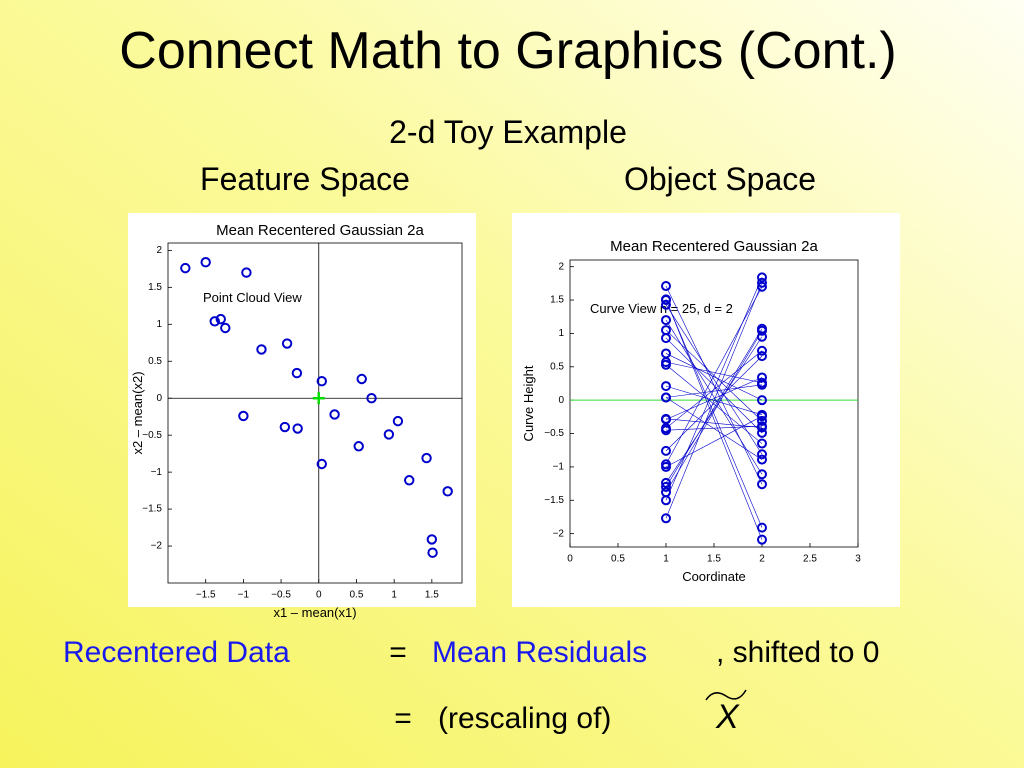  I want to click on annotation: Curve View n = 25, d = 2, so click(661, 308).